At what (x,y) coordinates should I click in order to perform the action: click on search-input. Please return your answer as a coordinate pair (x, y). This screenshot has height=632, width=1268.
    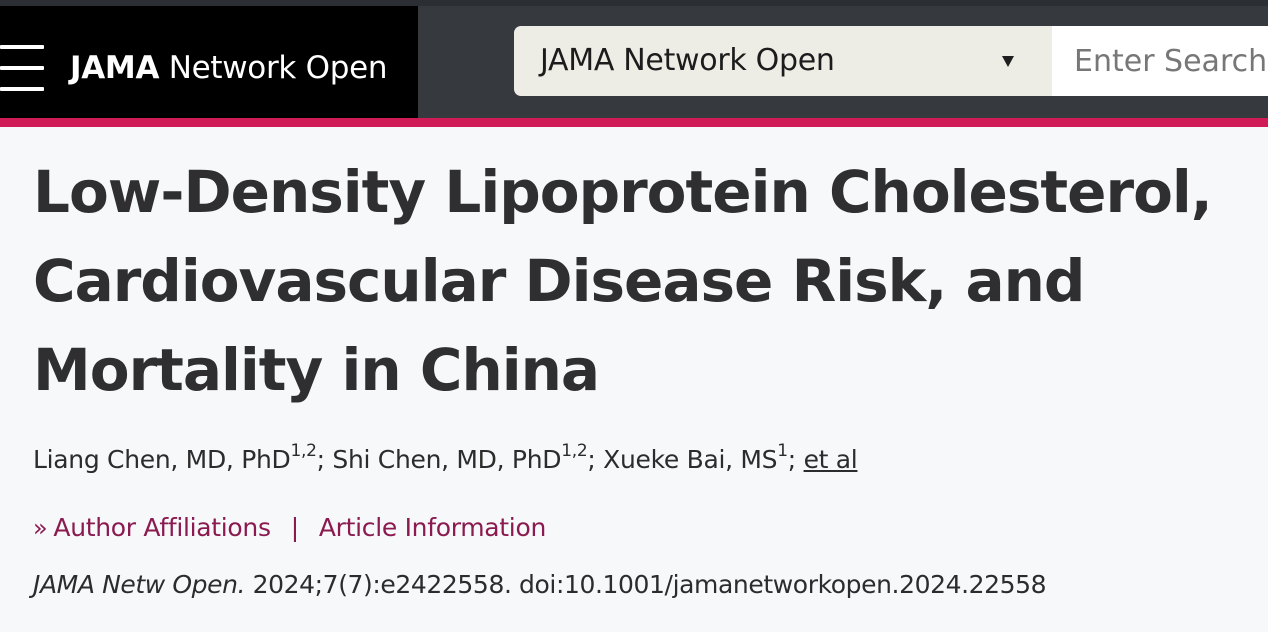
    Looking at the image, I should click on (1160, 61).